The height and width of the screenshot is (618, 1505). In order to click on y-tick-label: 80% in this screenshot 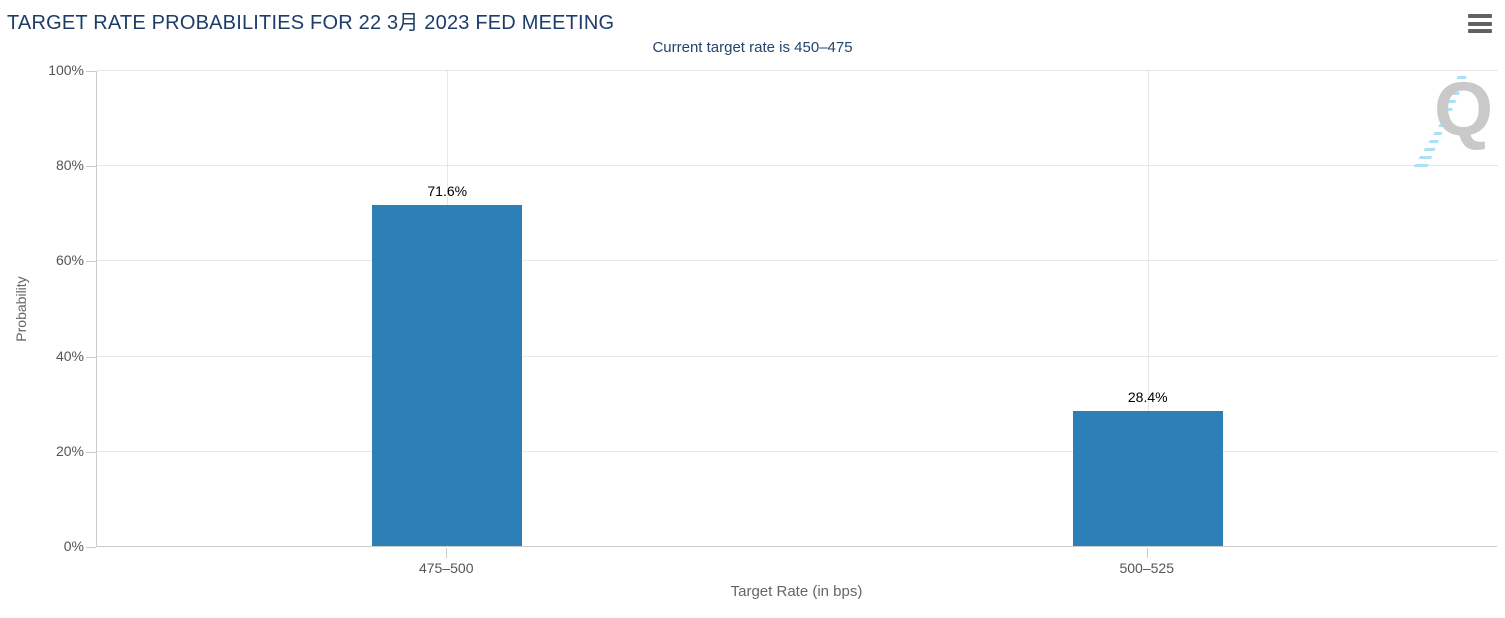, I will do `click(69, 165)`.